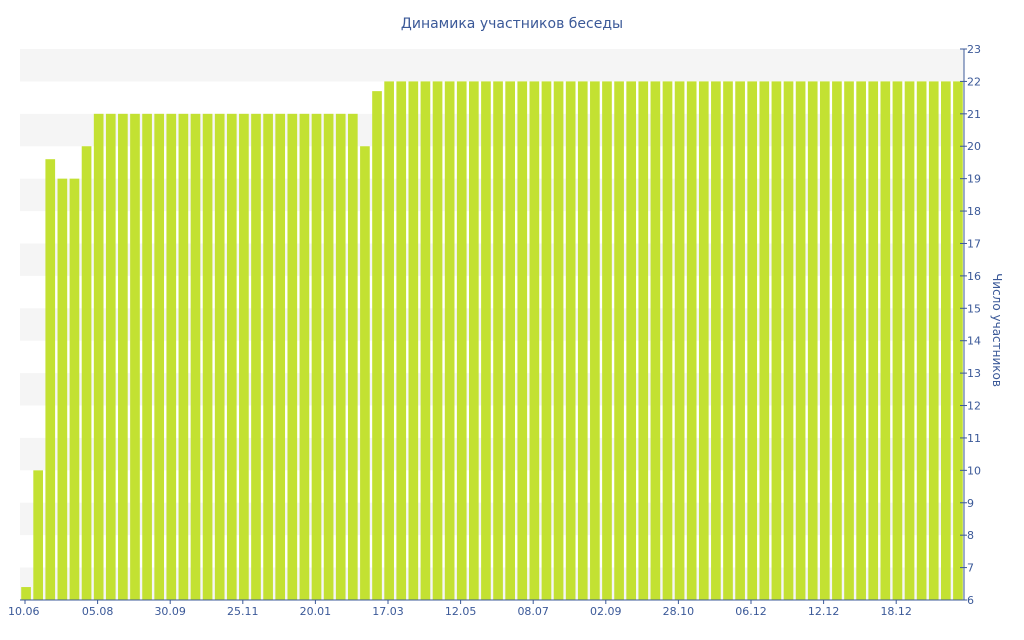 Image resolution: width=1024 pixels, height=640 pixels. What do you see at coordinates (606, 611) in the screenshot?
I see `x-tick-label: 02.09` at bounding box center [606, 611].